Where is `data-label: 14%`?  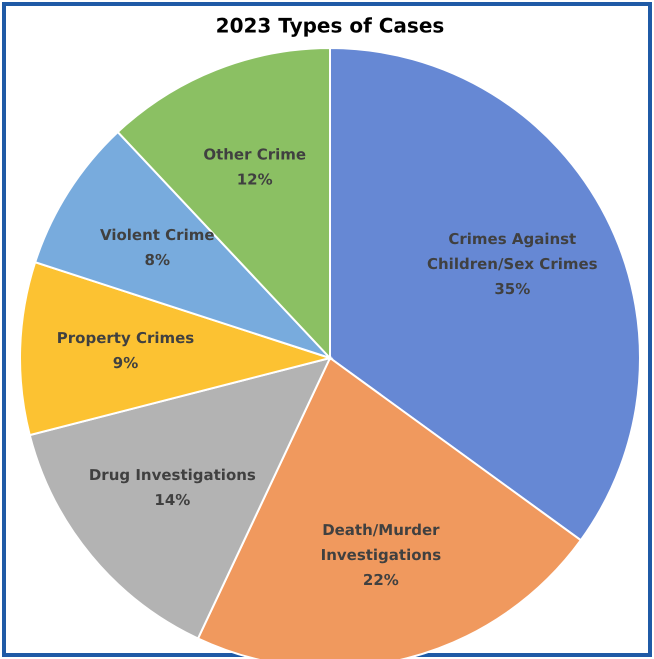 data-label: 14% is located at coordinates (172, 500).